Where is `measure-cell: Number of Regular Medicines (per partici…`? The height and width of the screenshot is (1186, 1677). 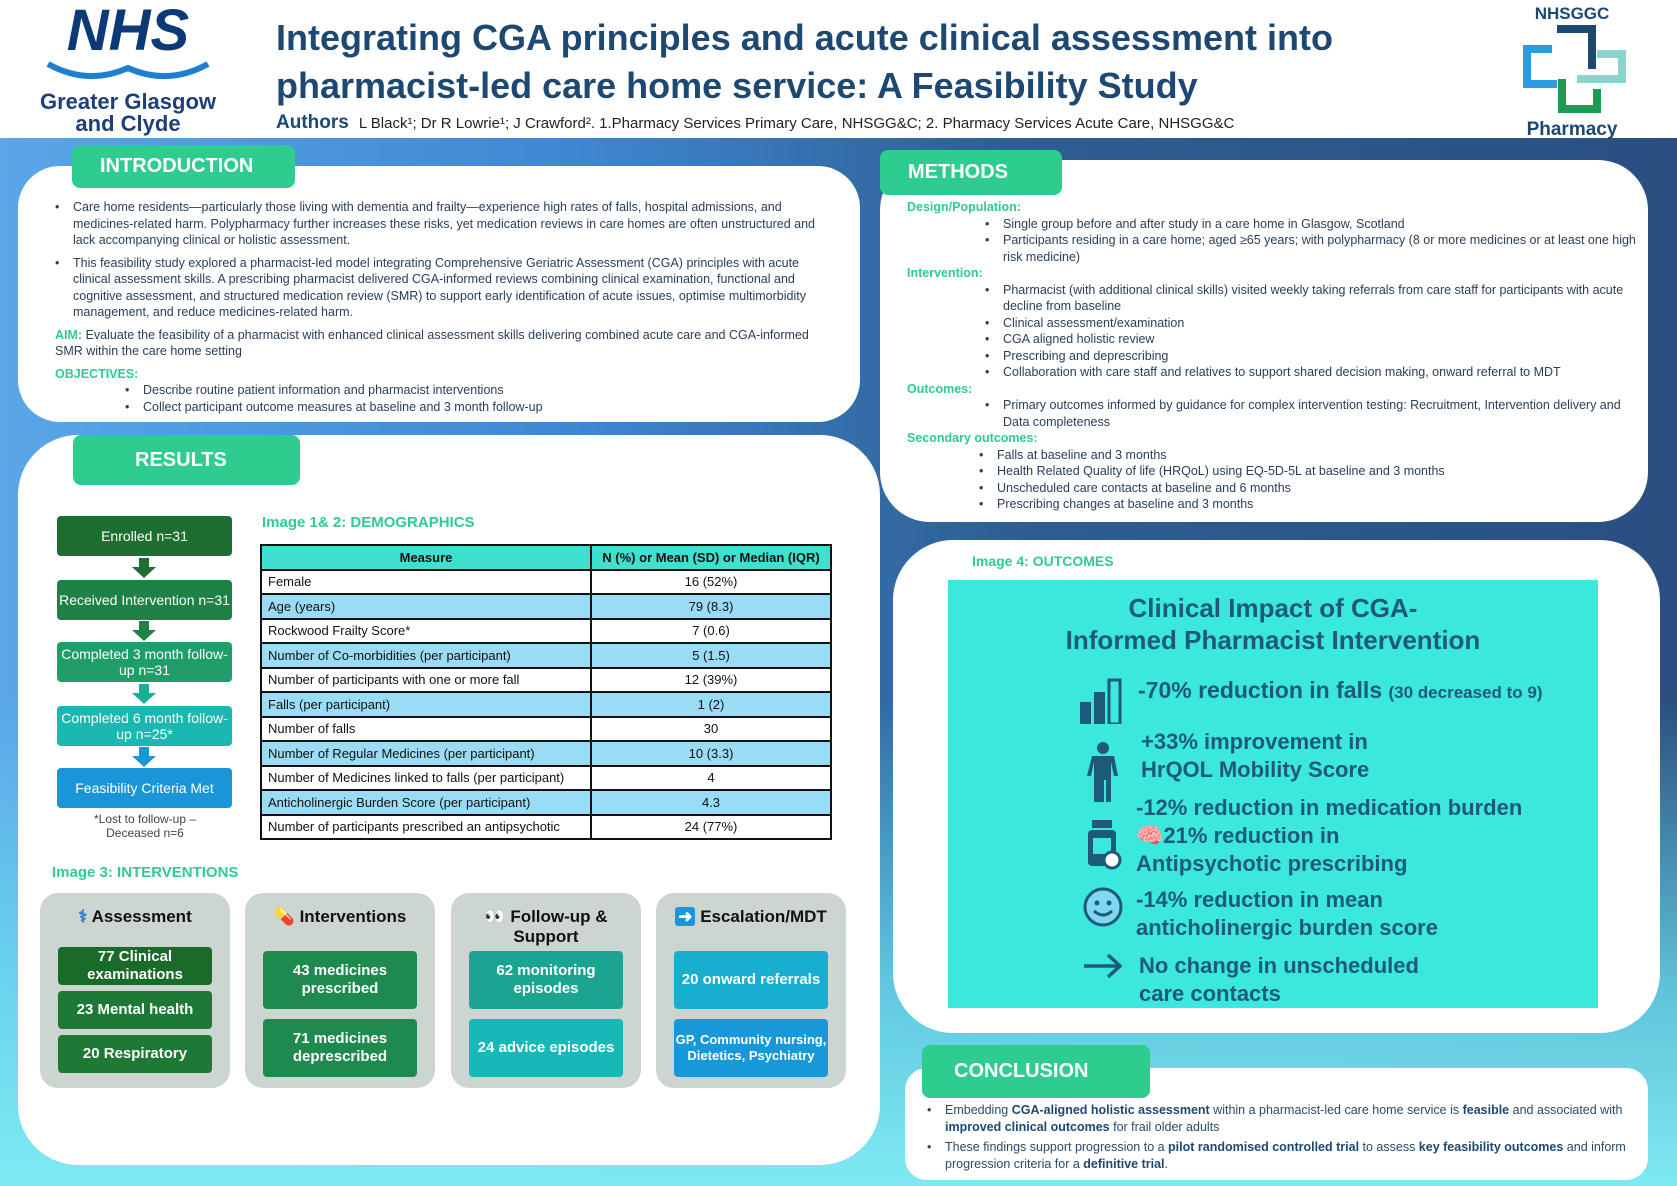
measure-cell: Number of Regular Medicines (per partici… is located at coordinates (426, 753).